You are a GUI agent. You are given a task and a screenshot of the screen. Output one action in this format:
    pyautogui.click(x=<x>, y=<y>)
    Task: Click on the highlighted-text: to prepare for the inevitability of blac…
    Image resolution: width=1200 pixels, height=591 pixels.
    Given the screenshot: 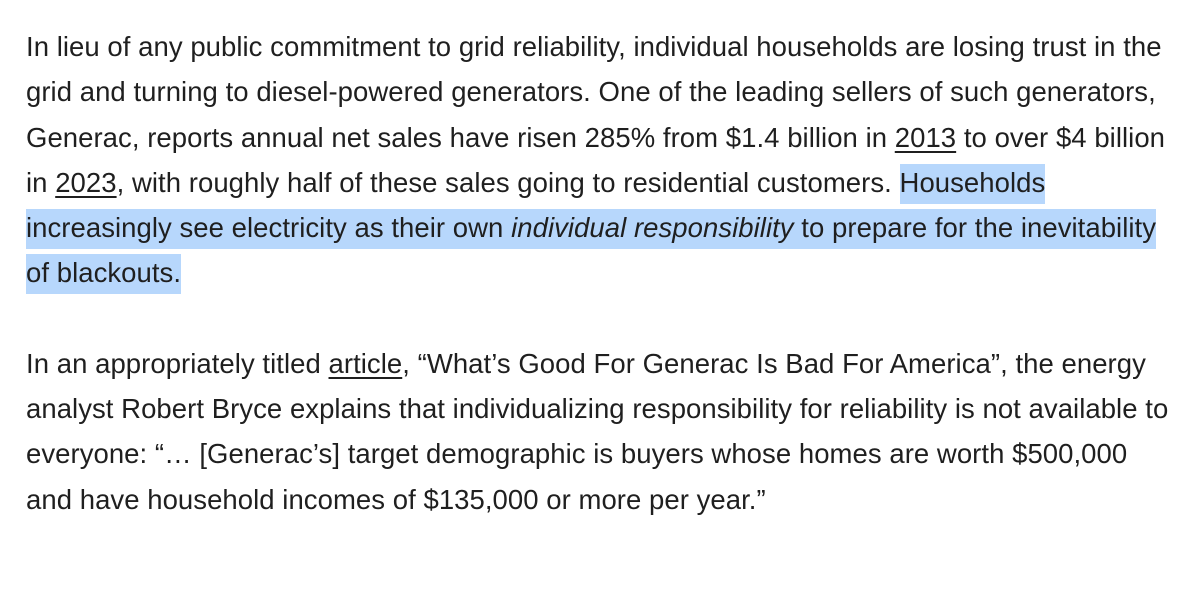 What is the action you would take?
    pyautogui.click(x=591, y=250)
    